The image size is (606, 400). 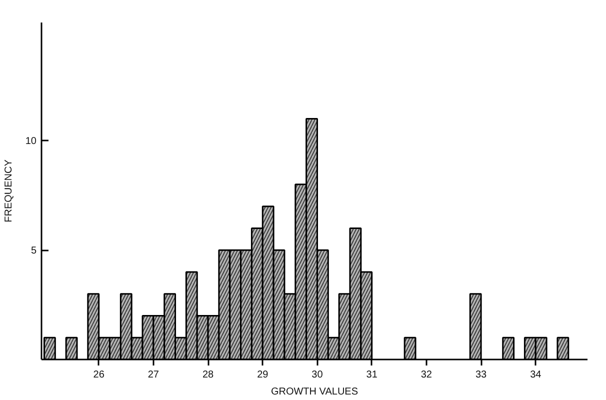 I want to click on y-tick-label: 5, so click(x=33, y=251).